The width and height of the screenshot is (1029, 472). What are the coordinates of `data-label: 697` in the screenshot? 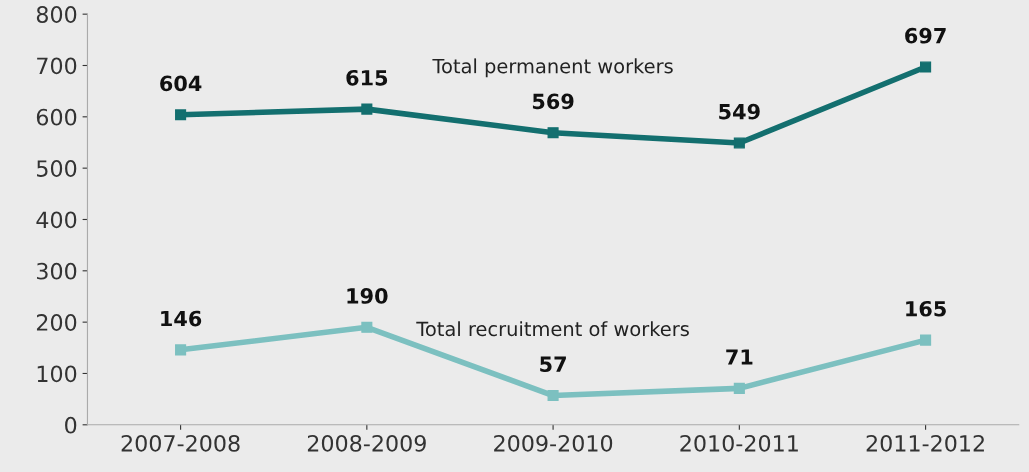 It's located at (925, 35).